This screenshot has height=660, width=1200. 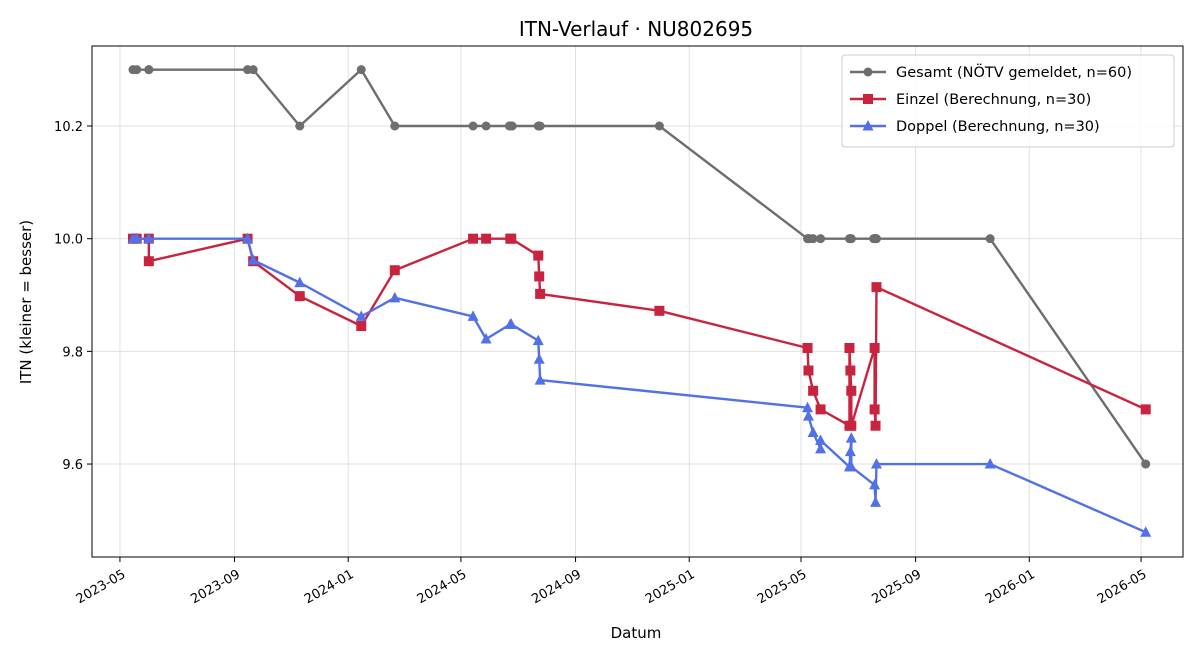 I want to click on x-tick-label: 2024-01, so click(x=329, y=587).